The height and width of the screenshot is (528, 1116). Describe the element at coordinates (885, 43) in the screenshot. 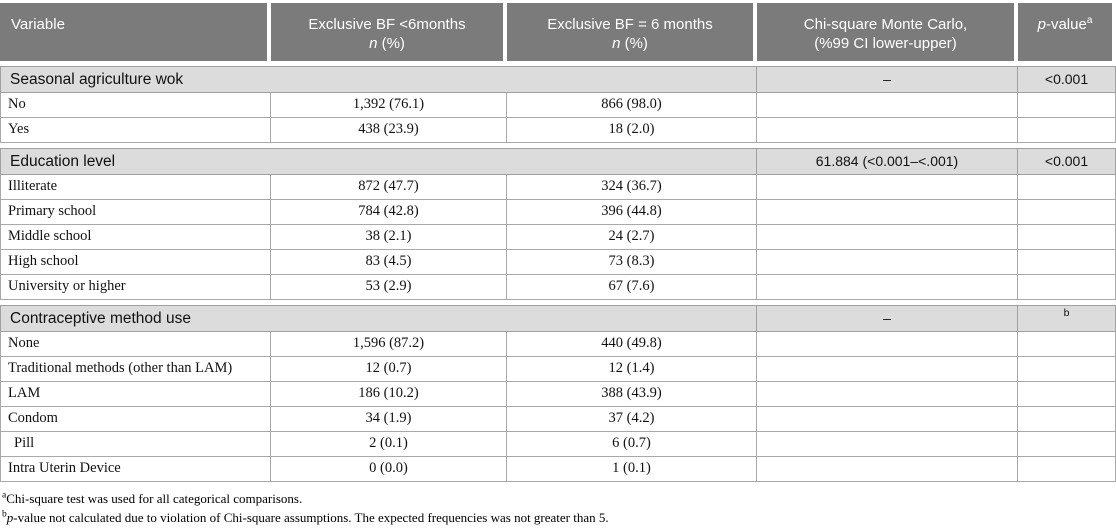

I see `header-chi-line2: (%99 CI lower-upper)` at that location.